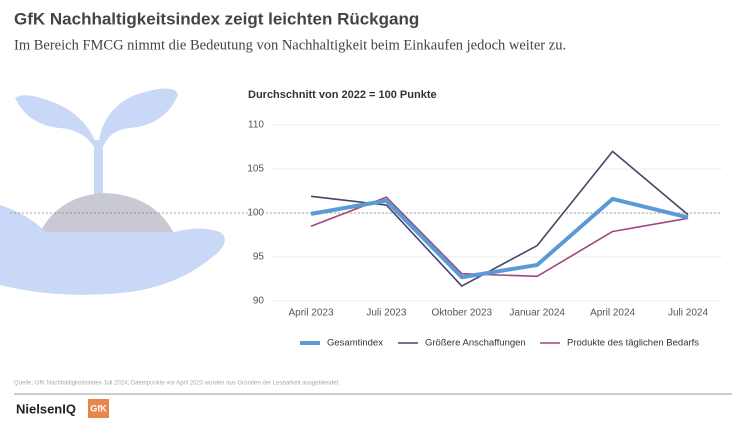 This screenshot has width=748, height=421. I want to click on y-tick-label: 105, so click(255, 169).